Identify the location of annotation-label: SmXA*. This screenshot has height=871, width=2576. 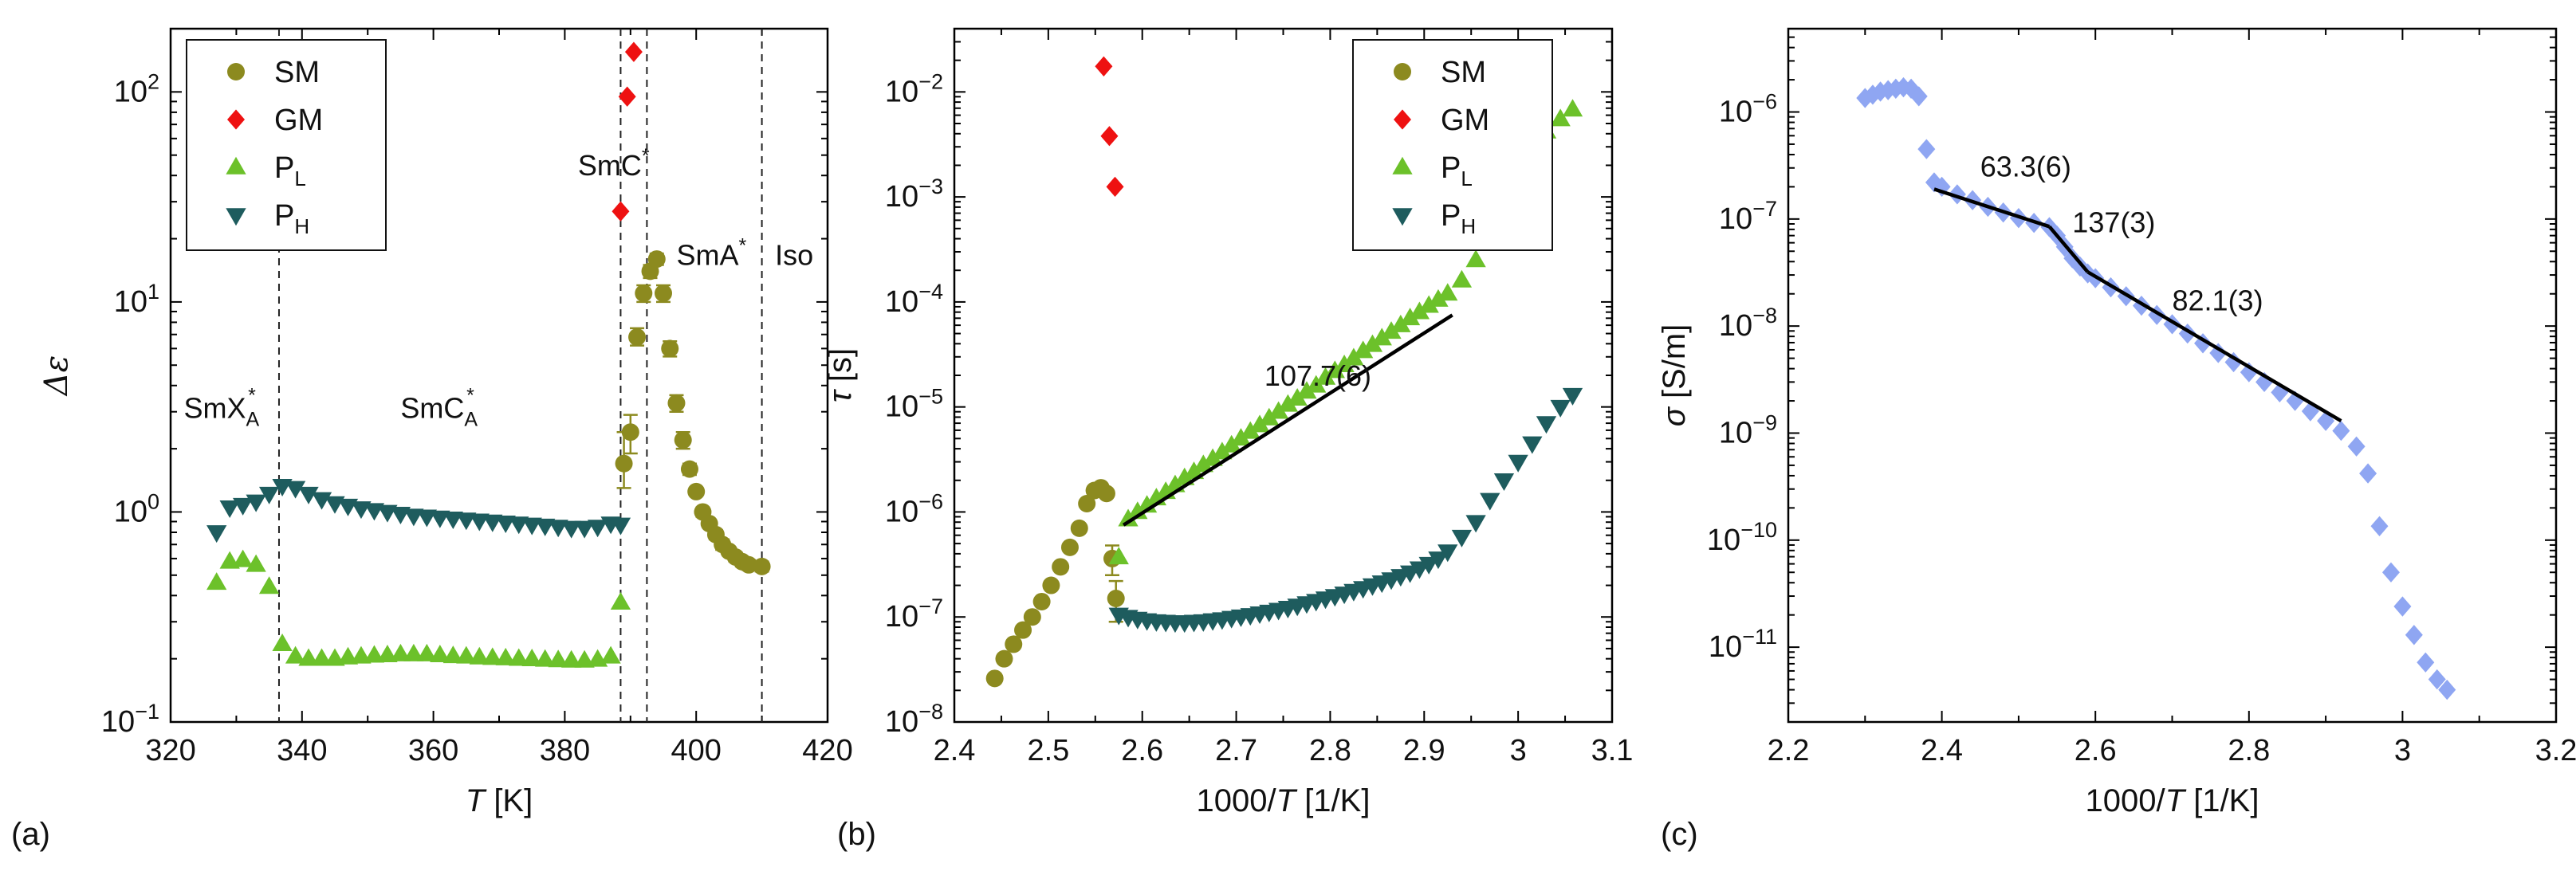
(221, 408).